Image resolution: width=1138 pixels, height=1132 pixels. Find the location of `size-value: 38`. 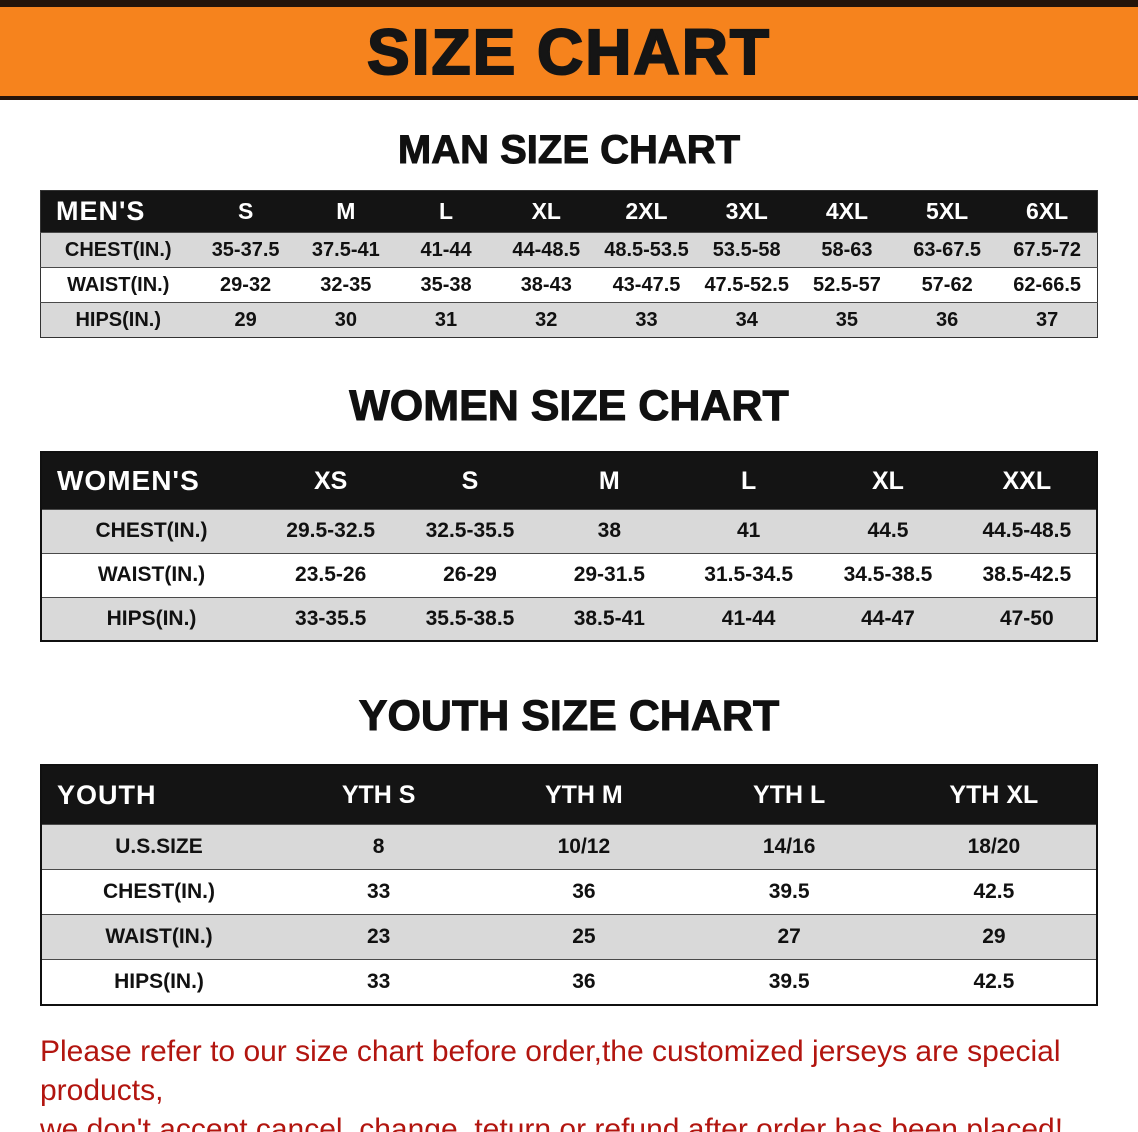

size-value: 38 is located at coordinates (609, 531).